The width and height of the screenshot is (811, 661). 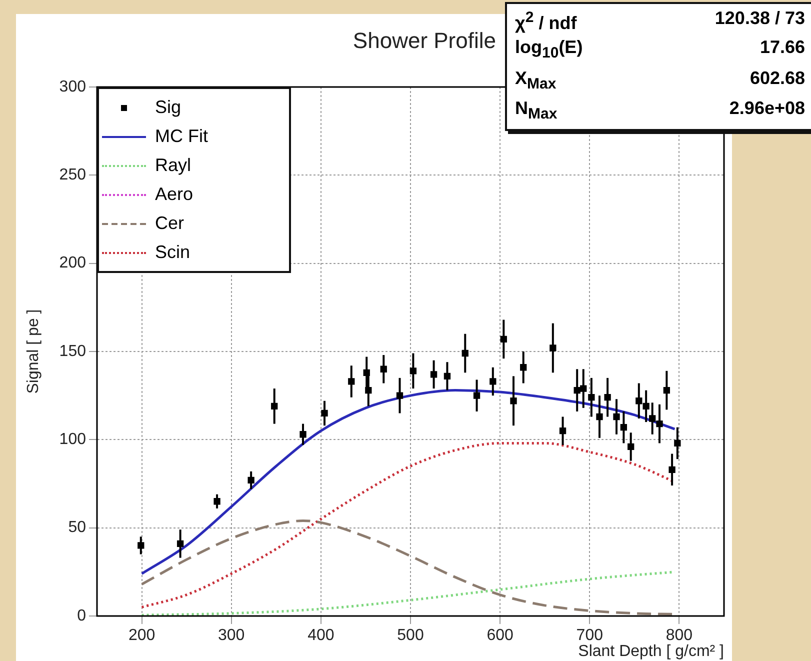 What do you see at coordinates (168, 107) in the screenshot?
I see `legend-label: Sig` at bounding box center [168, 107].